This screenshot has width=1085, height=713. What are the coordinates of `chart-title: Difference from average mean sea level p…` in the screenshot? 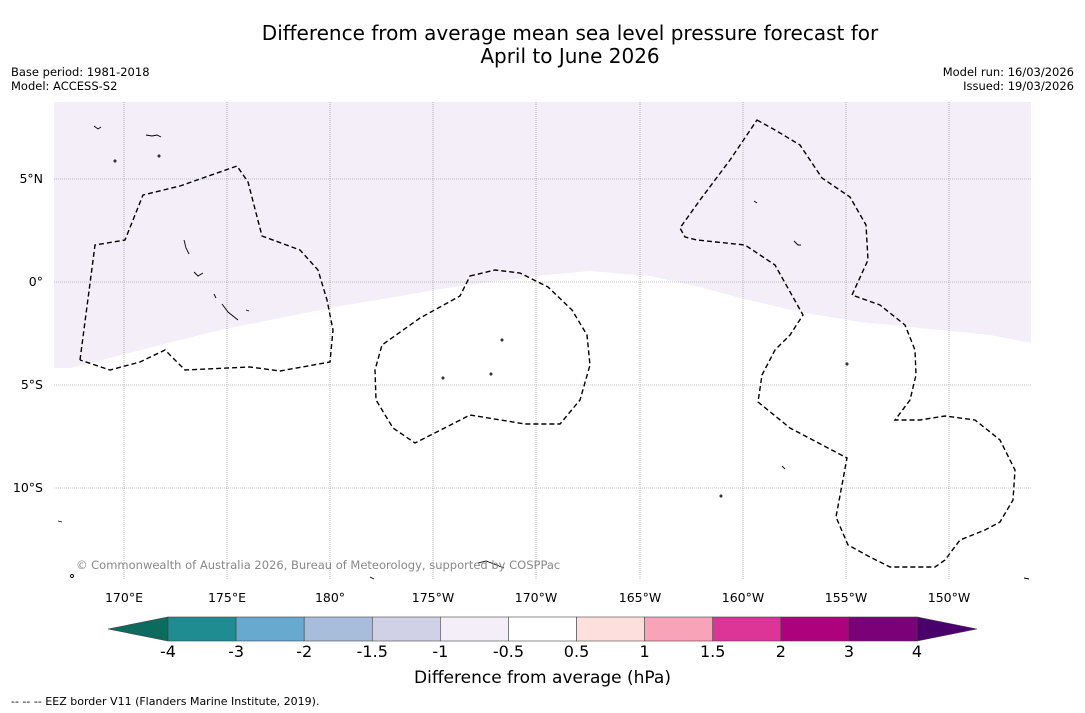 It's located at (542, 45).